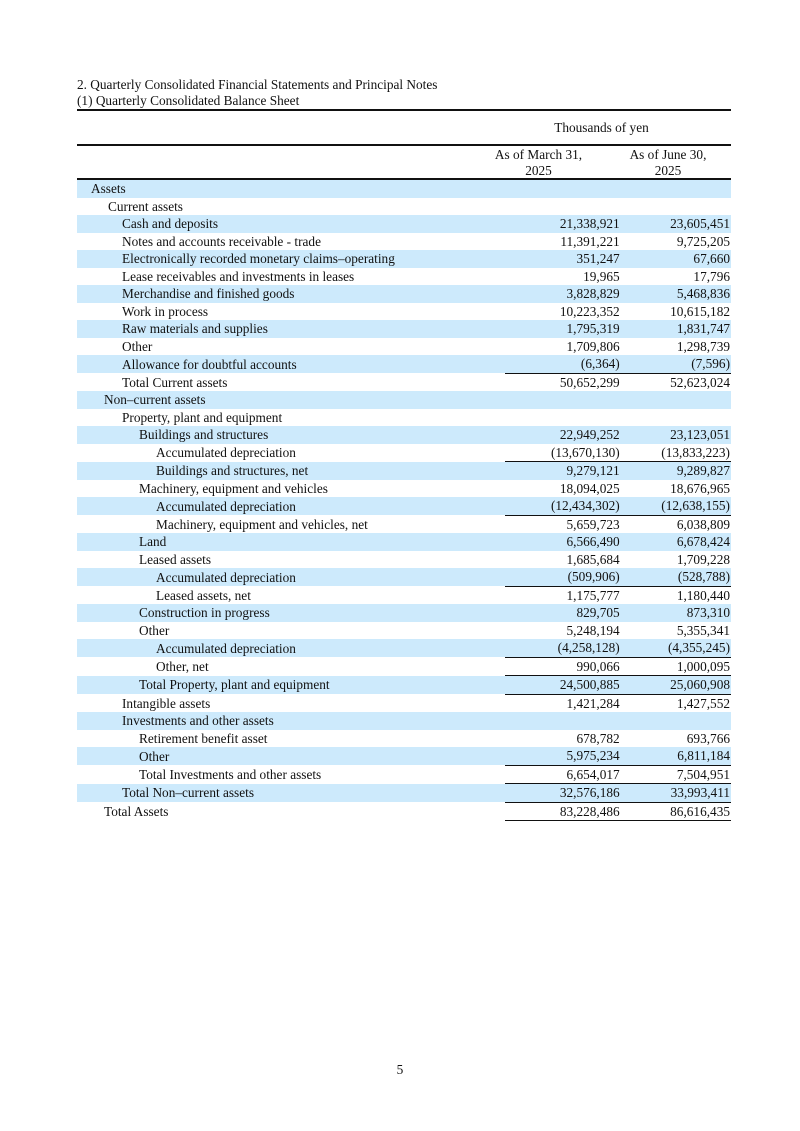 Image resolution: width=800 pixels, height=1131 pixels. I want to click on row-label: Investments and other assets, so click(291, 721).